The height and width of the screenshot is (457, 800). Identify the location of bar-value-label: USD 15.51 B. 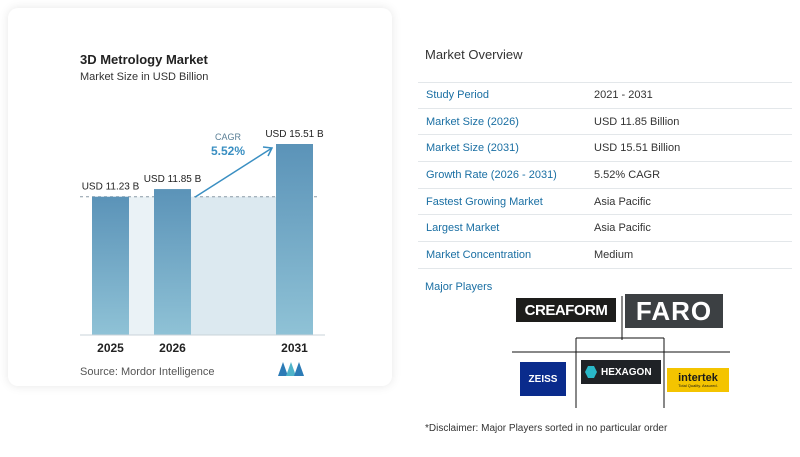
(294, 134).